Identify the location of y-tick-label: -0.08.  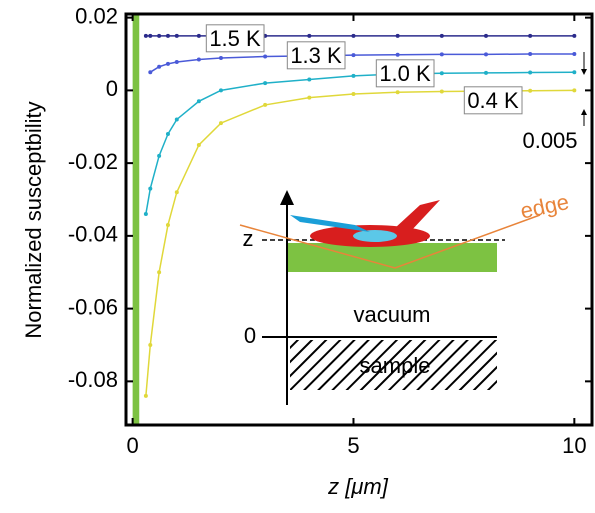
(93, 379).